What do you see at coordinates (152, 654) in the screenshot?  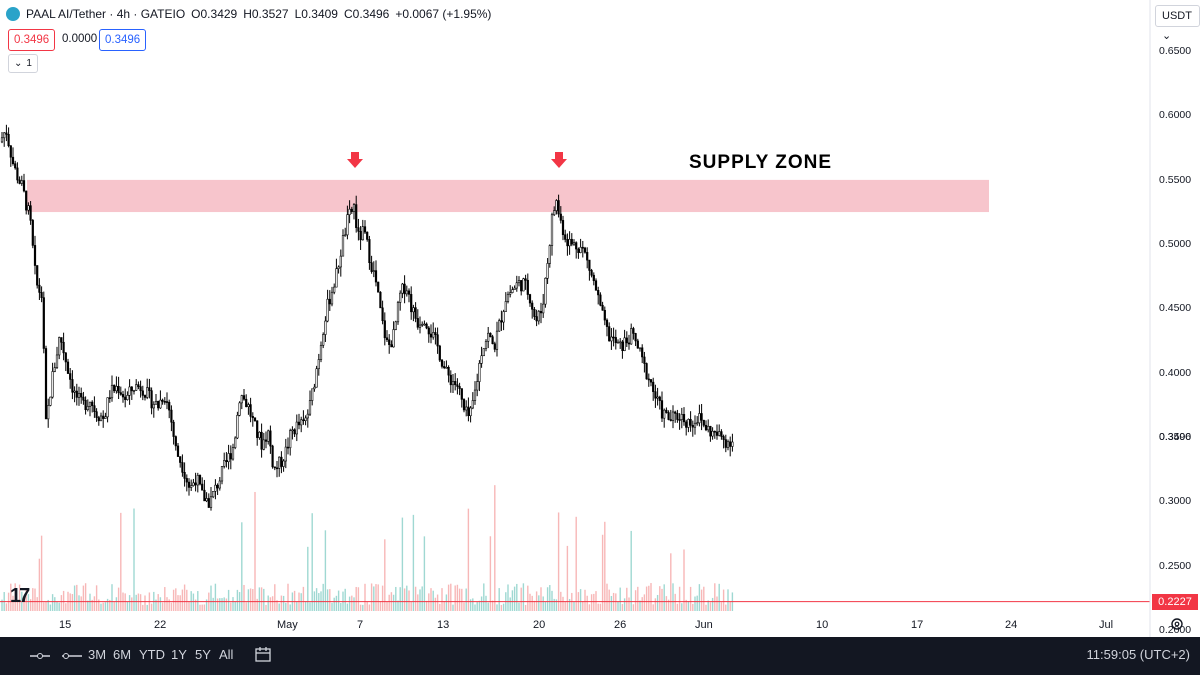 I see `timeframe-ytd: YTD` at bounding box center [152, 654].